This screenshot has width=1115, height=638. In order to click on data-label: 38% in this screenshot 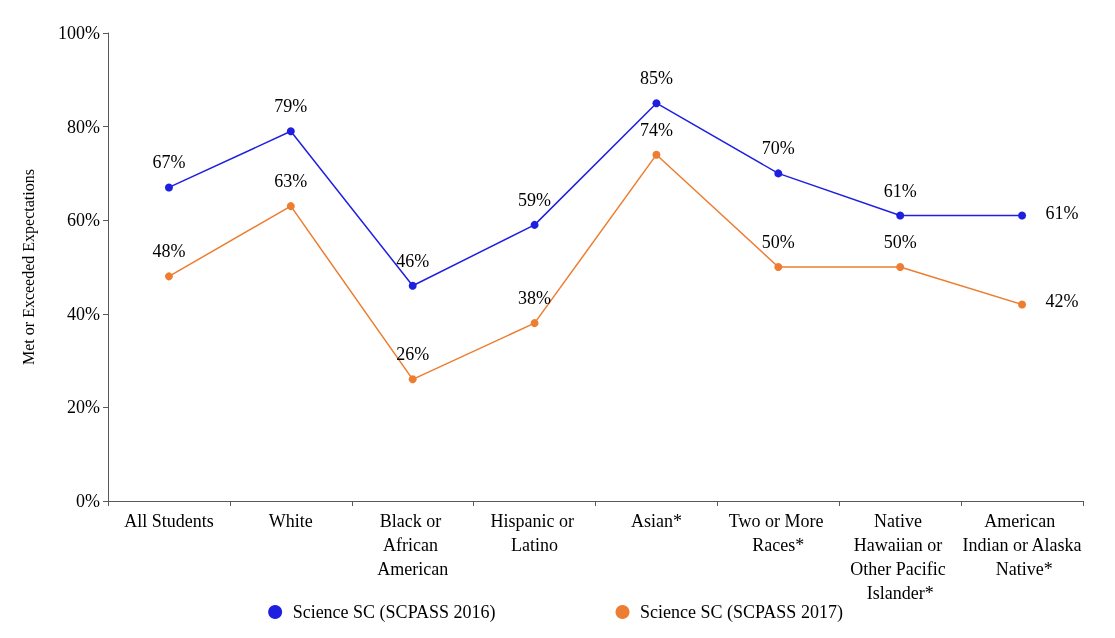, I will do `click(535, 298)`.